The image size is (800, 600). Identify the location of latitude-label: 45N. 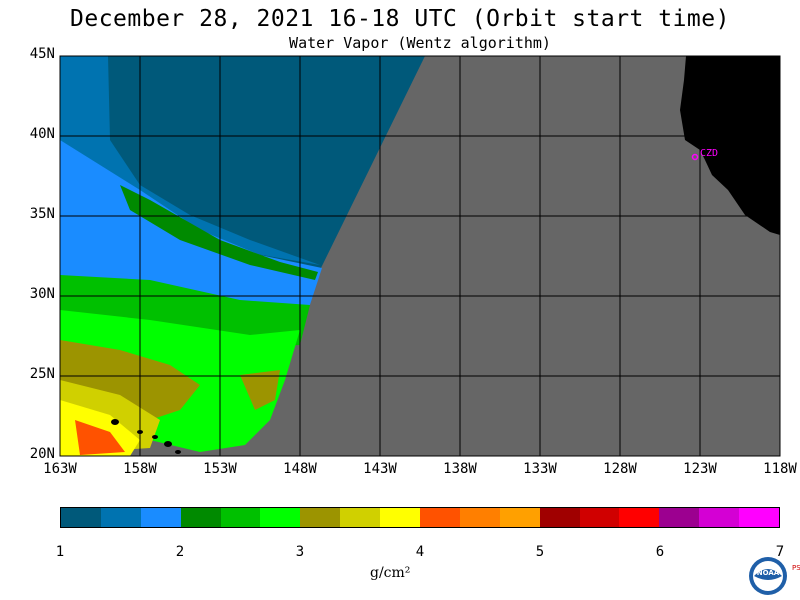
(42, 54).